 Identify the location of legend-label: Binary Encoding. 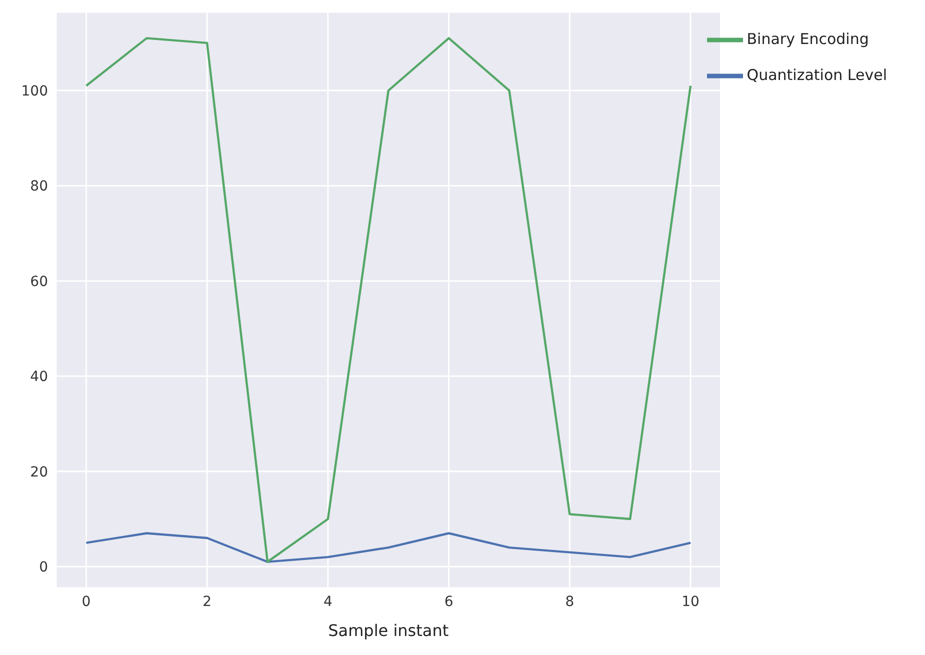
(807, 39).